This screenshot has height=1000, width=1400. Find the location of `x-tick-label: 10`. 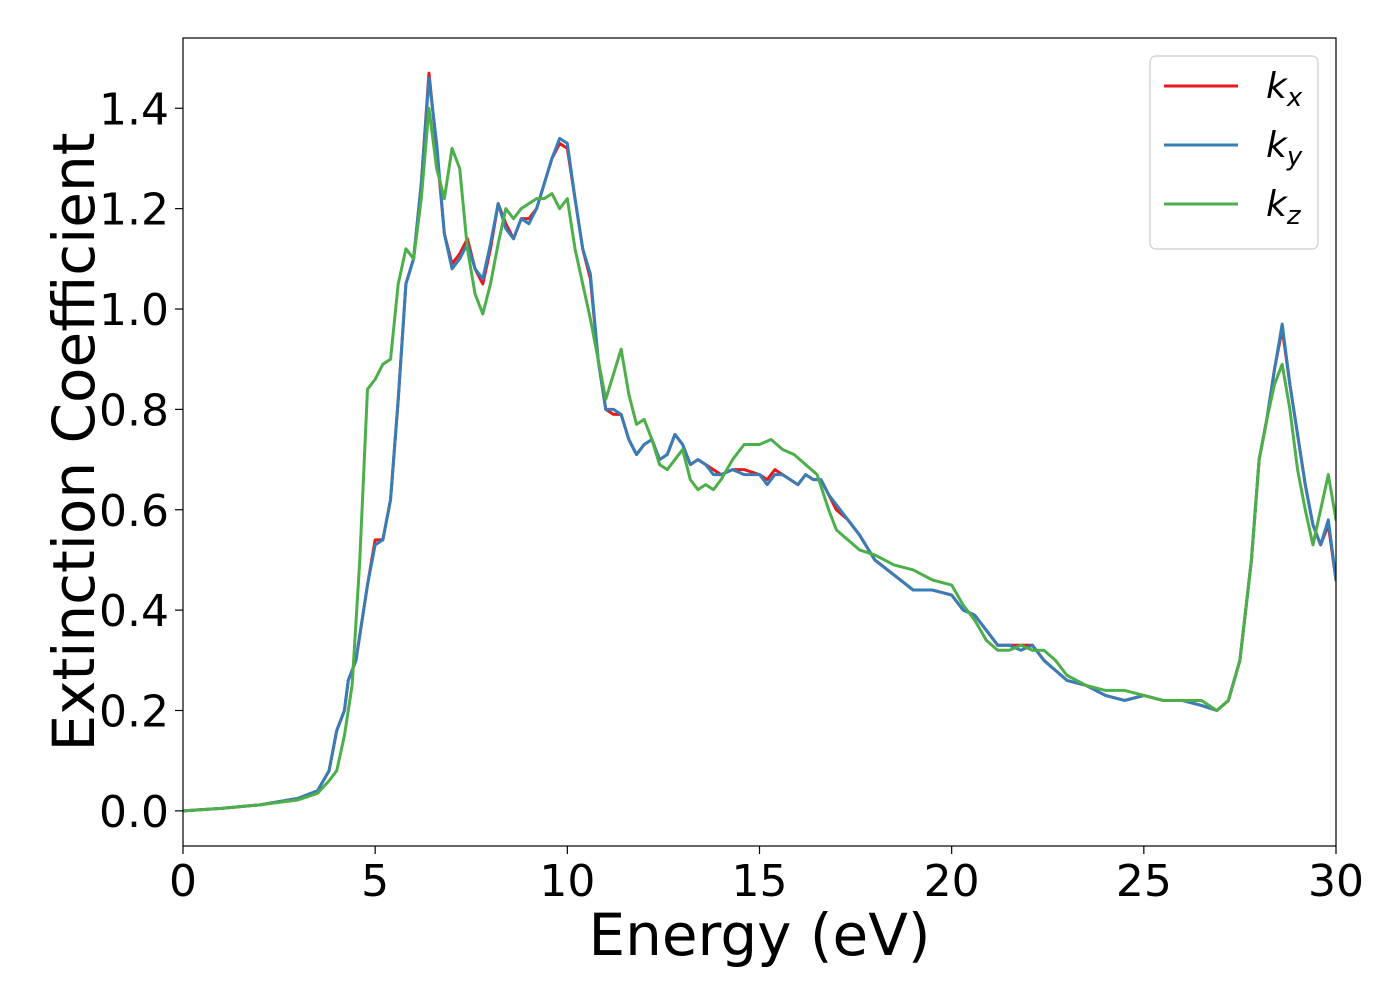

x-tick-label: 10 is located at coordinates (567, 881).